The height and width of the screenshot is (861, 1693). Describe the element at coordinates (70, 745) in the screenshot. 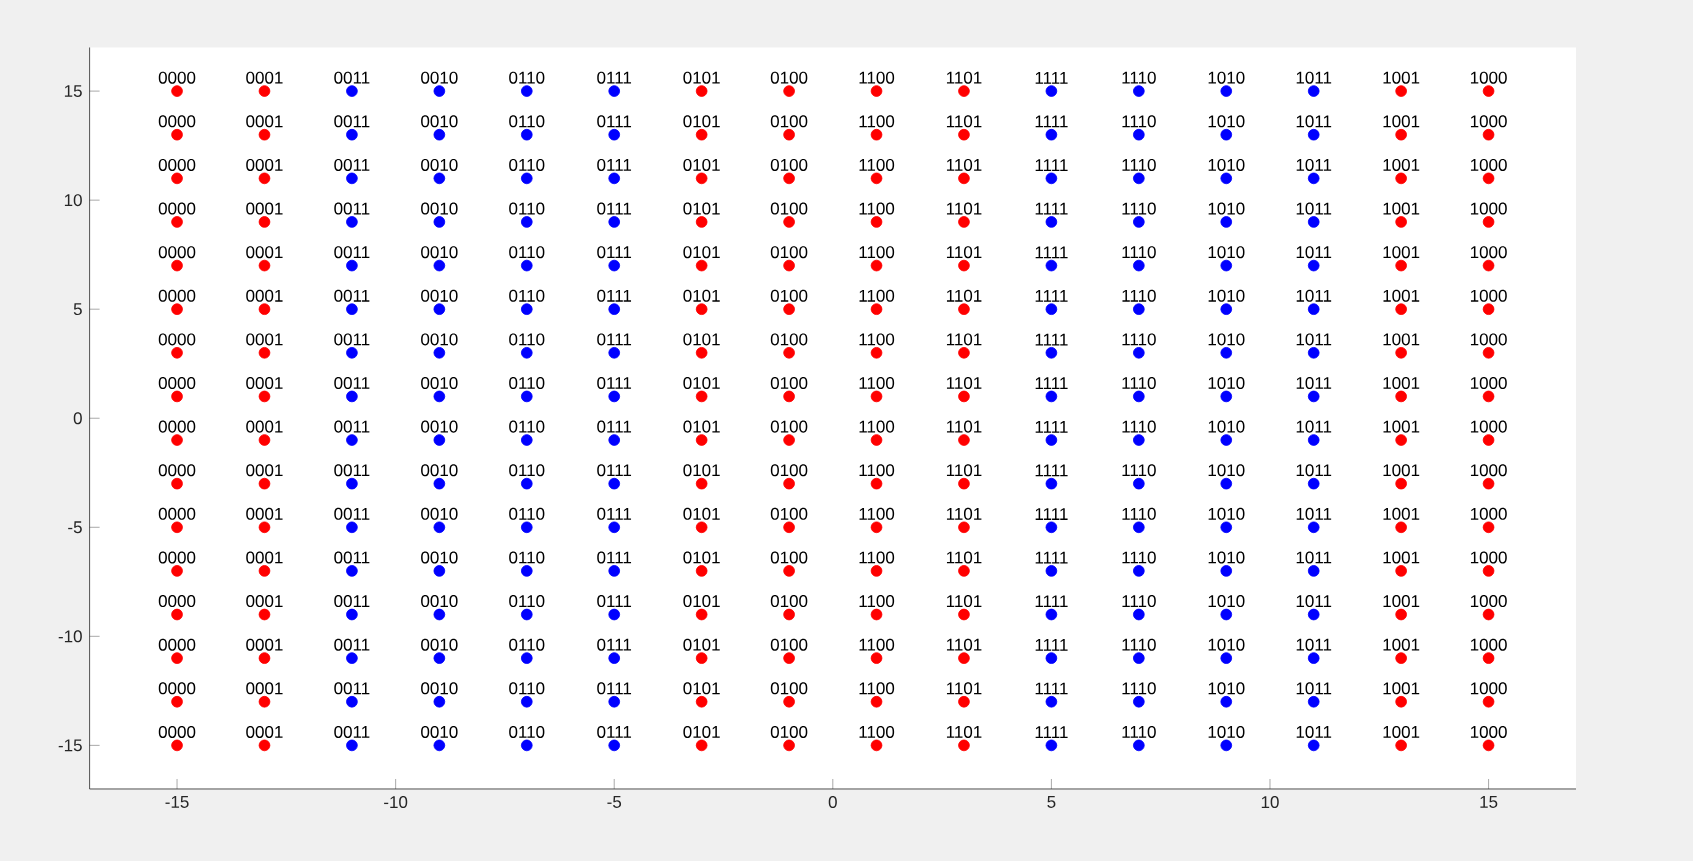

I see `y-tick-label: -15` at that location.